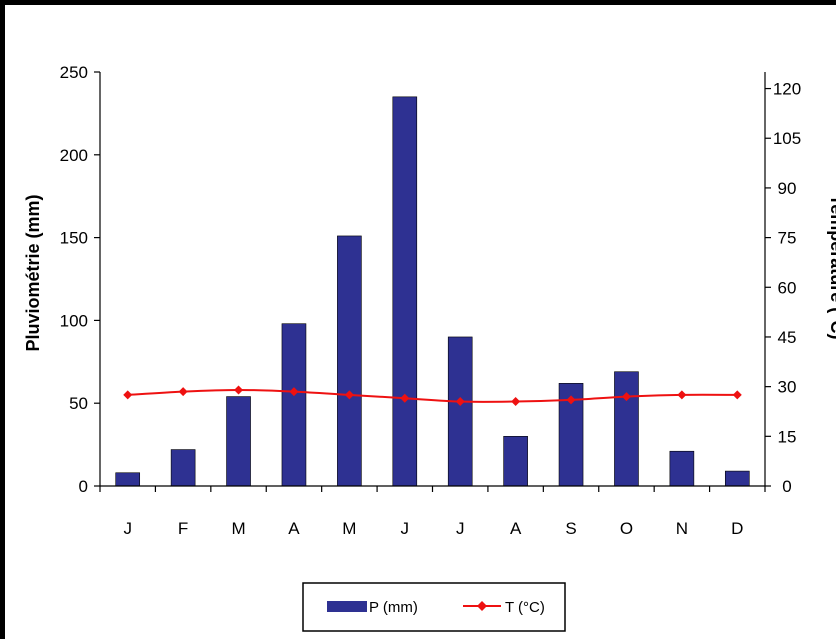 The width and height of the screenshot is (836, 644). Describe the element at coordinates (393, 607) in the screenshot. I see `legend-label-precipitation: P (mm)` at that location.